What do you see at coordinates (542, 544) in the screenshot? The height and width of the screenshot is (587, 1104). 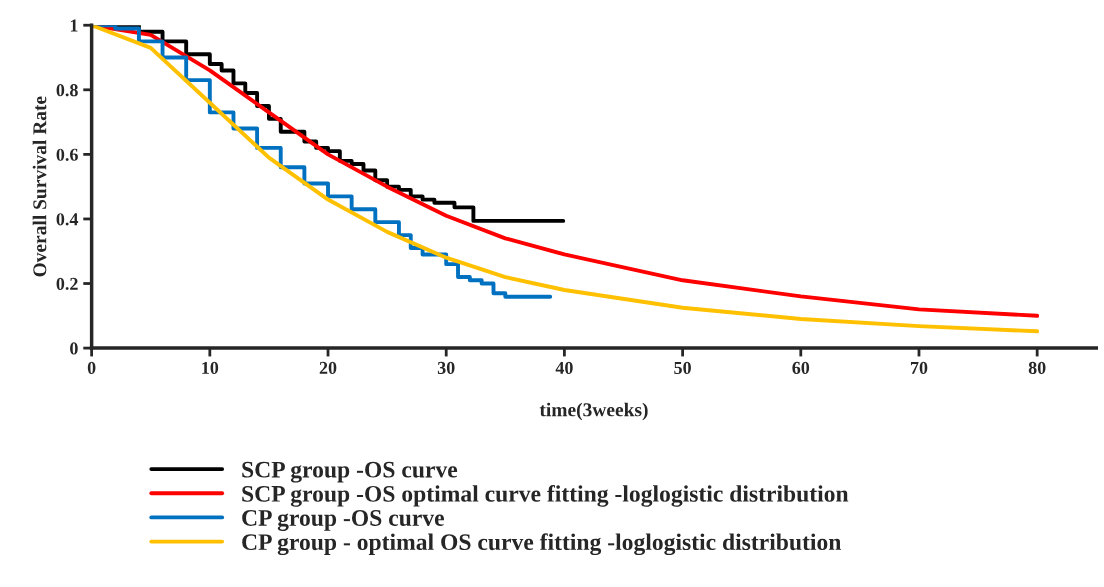 I see `legend-label: CP group - optimal OS curve fitting -loglogistic distribution` at bounding box center [542, 544].